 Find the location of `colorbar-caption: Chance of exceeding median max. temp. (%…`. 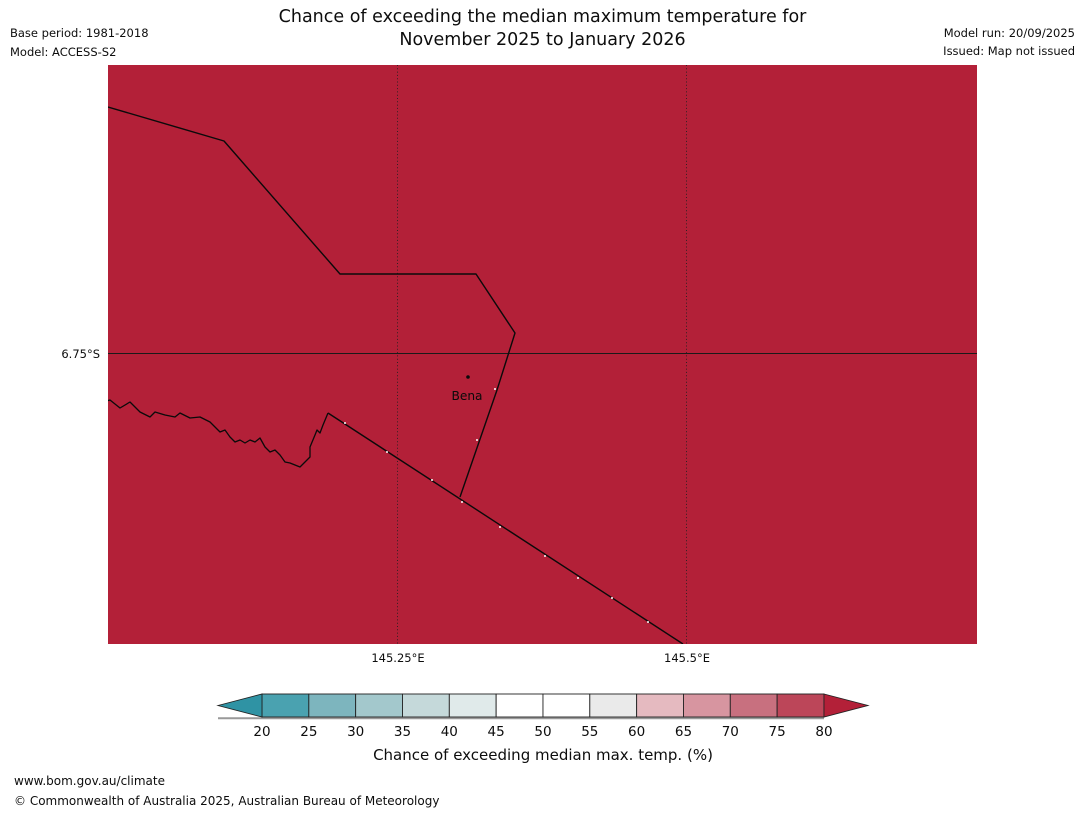

colorbar-caption: Chance of exceeding median max. temp. (%… is located at coordinates (543, 755).